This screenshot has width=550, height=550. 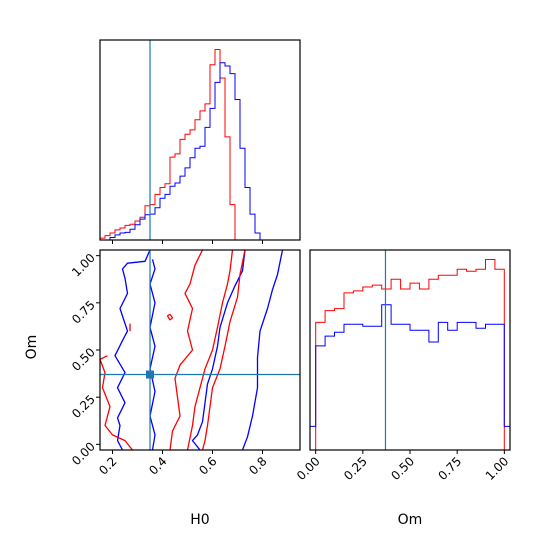 What do you see at coordinates (257, 465) in the screenshot?
I see `contour-x-tick-label: 0.8` at bounding box center [257, 465].